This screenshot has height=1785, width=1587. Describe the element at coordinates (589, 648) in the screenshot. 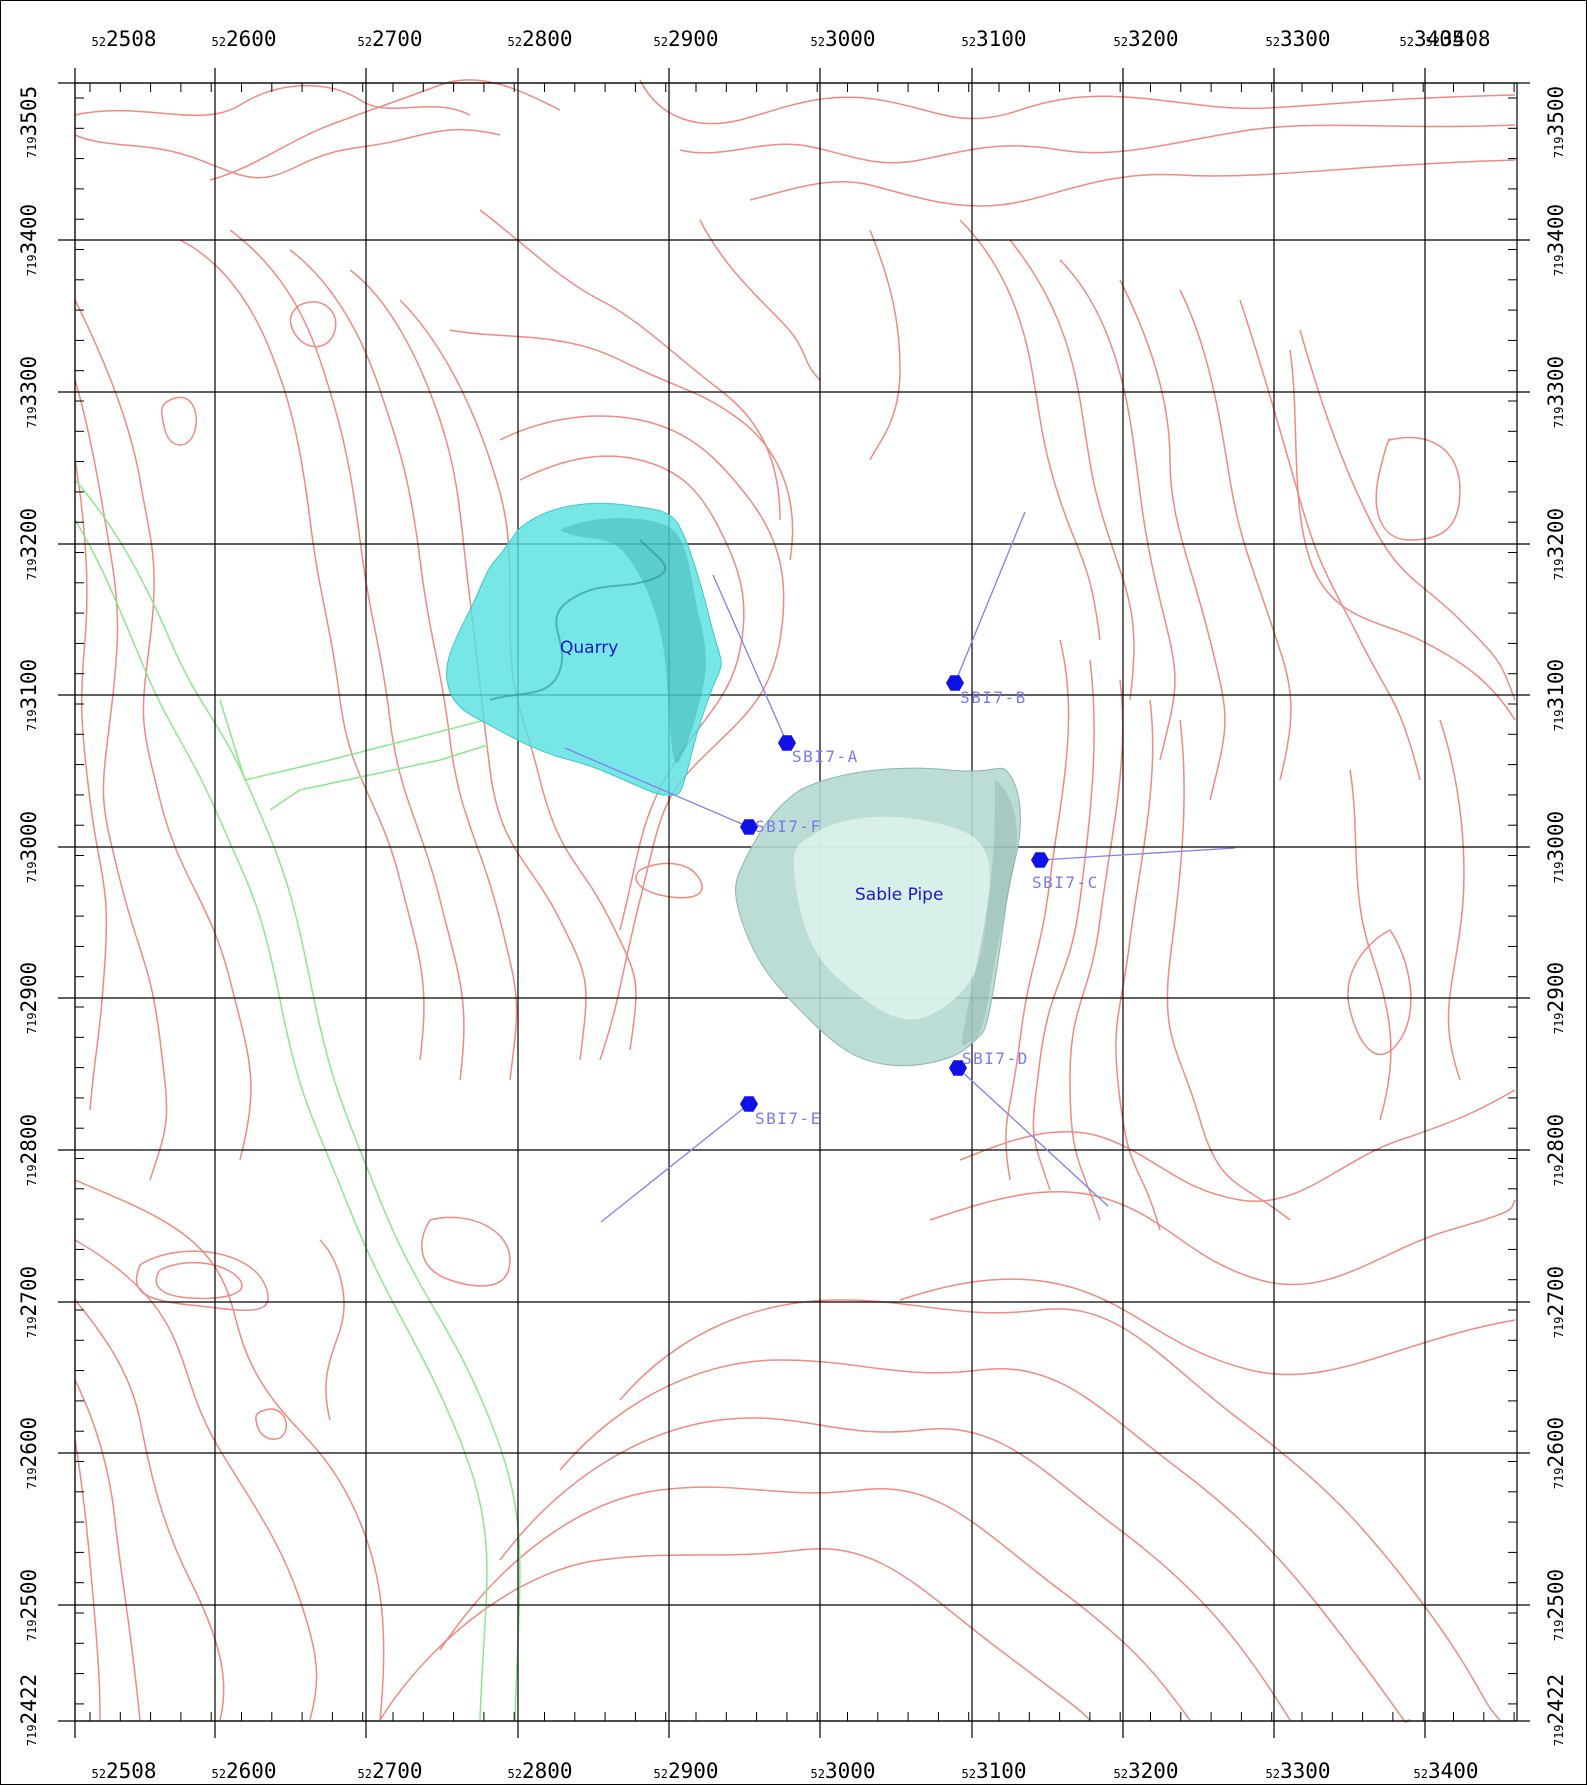

I see `quarry-label: Quarry` at that location.